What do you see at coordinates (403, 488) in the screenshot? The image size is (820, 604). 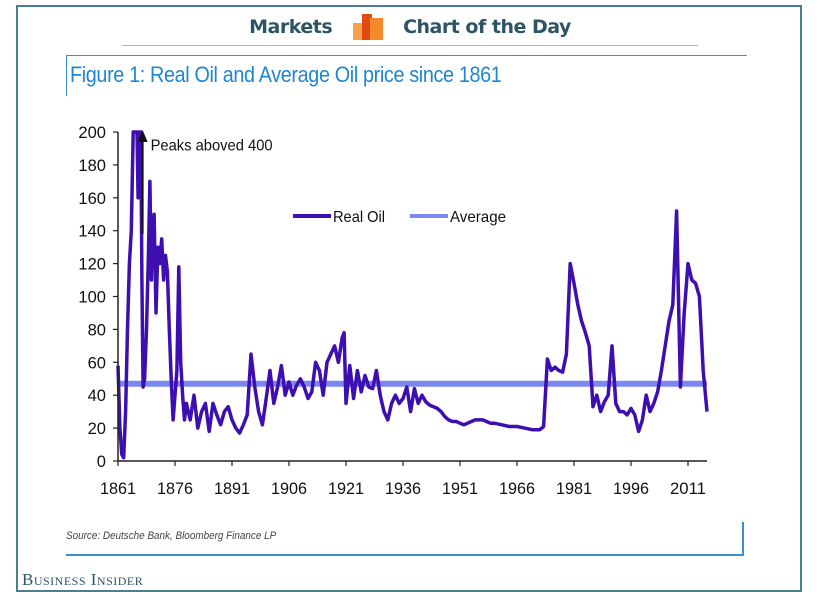 I see `x-tick-label: 1936` at bounding box center [403, 488].